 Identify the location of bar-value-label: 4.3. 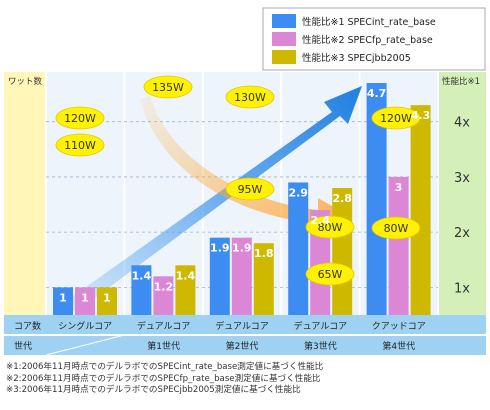
(421, 115).